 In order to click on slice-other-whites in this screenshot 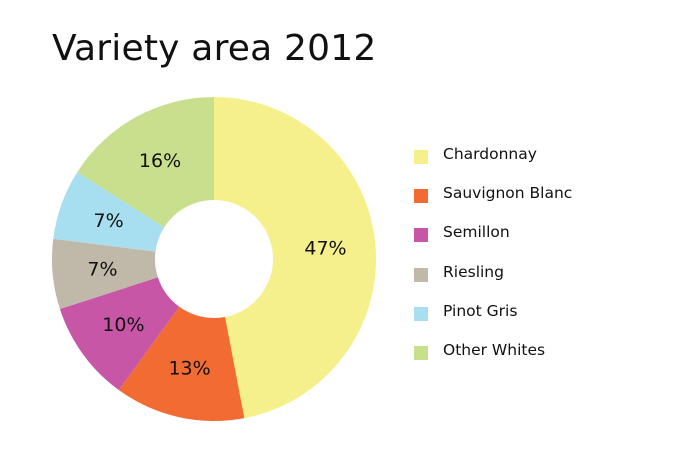, I will do `click(146, 162)`.